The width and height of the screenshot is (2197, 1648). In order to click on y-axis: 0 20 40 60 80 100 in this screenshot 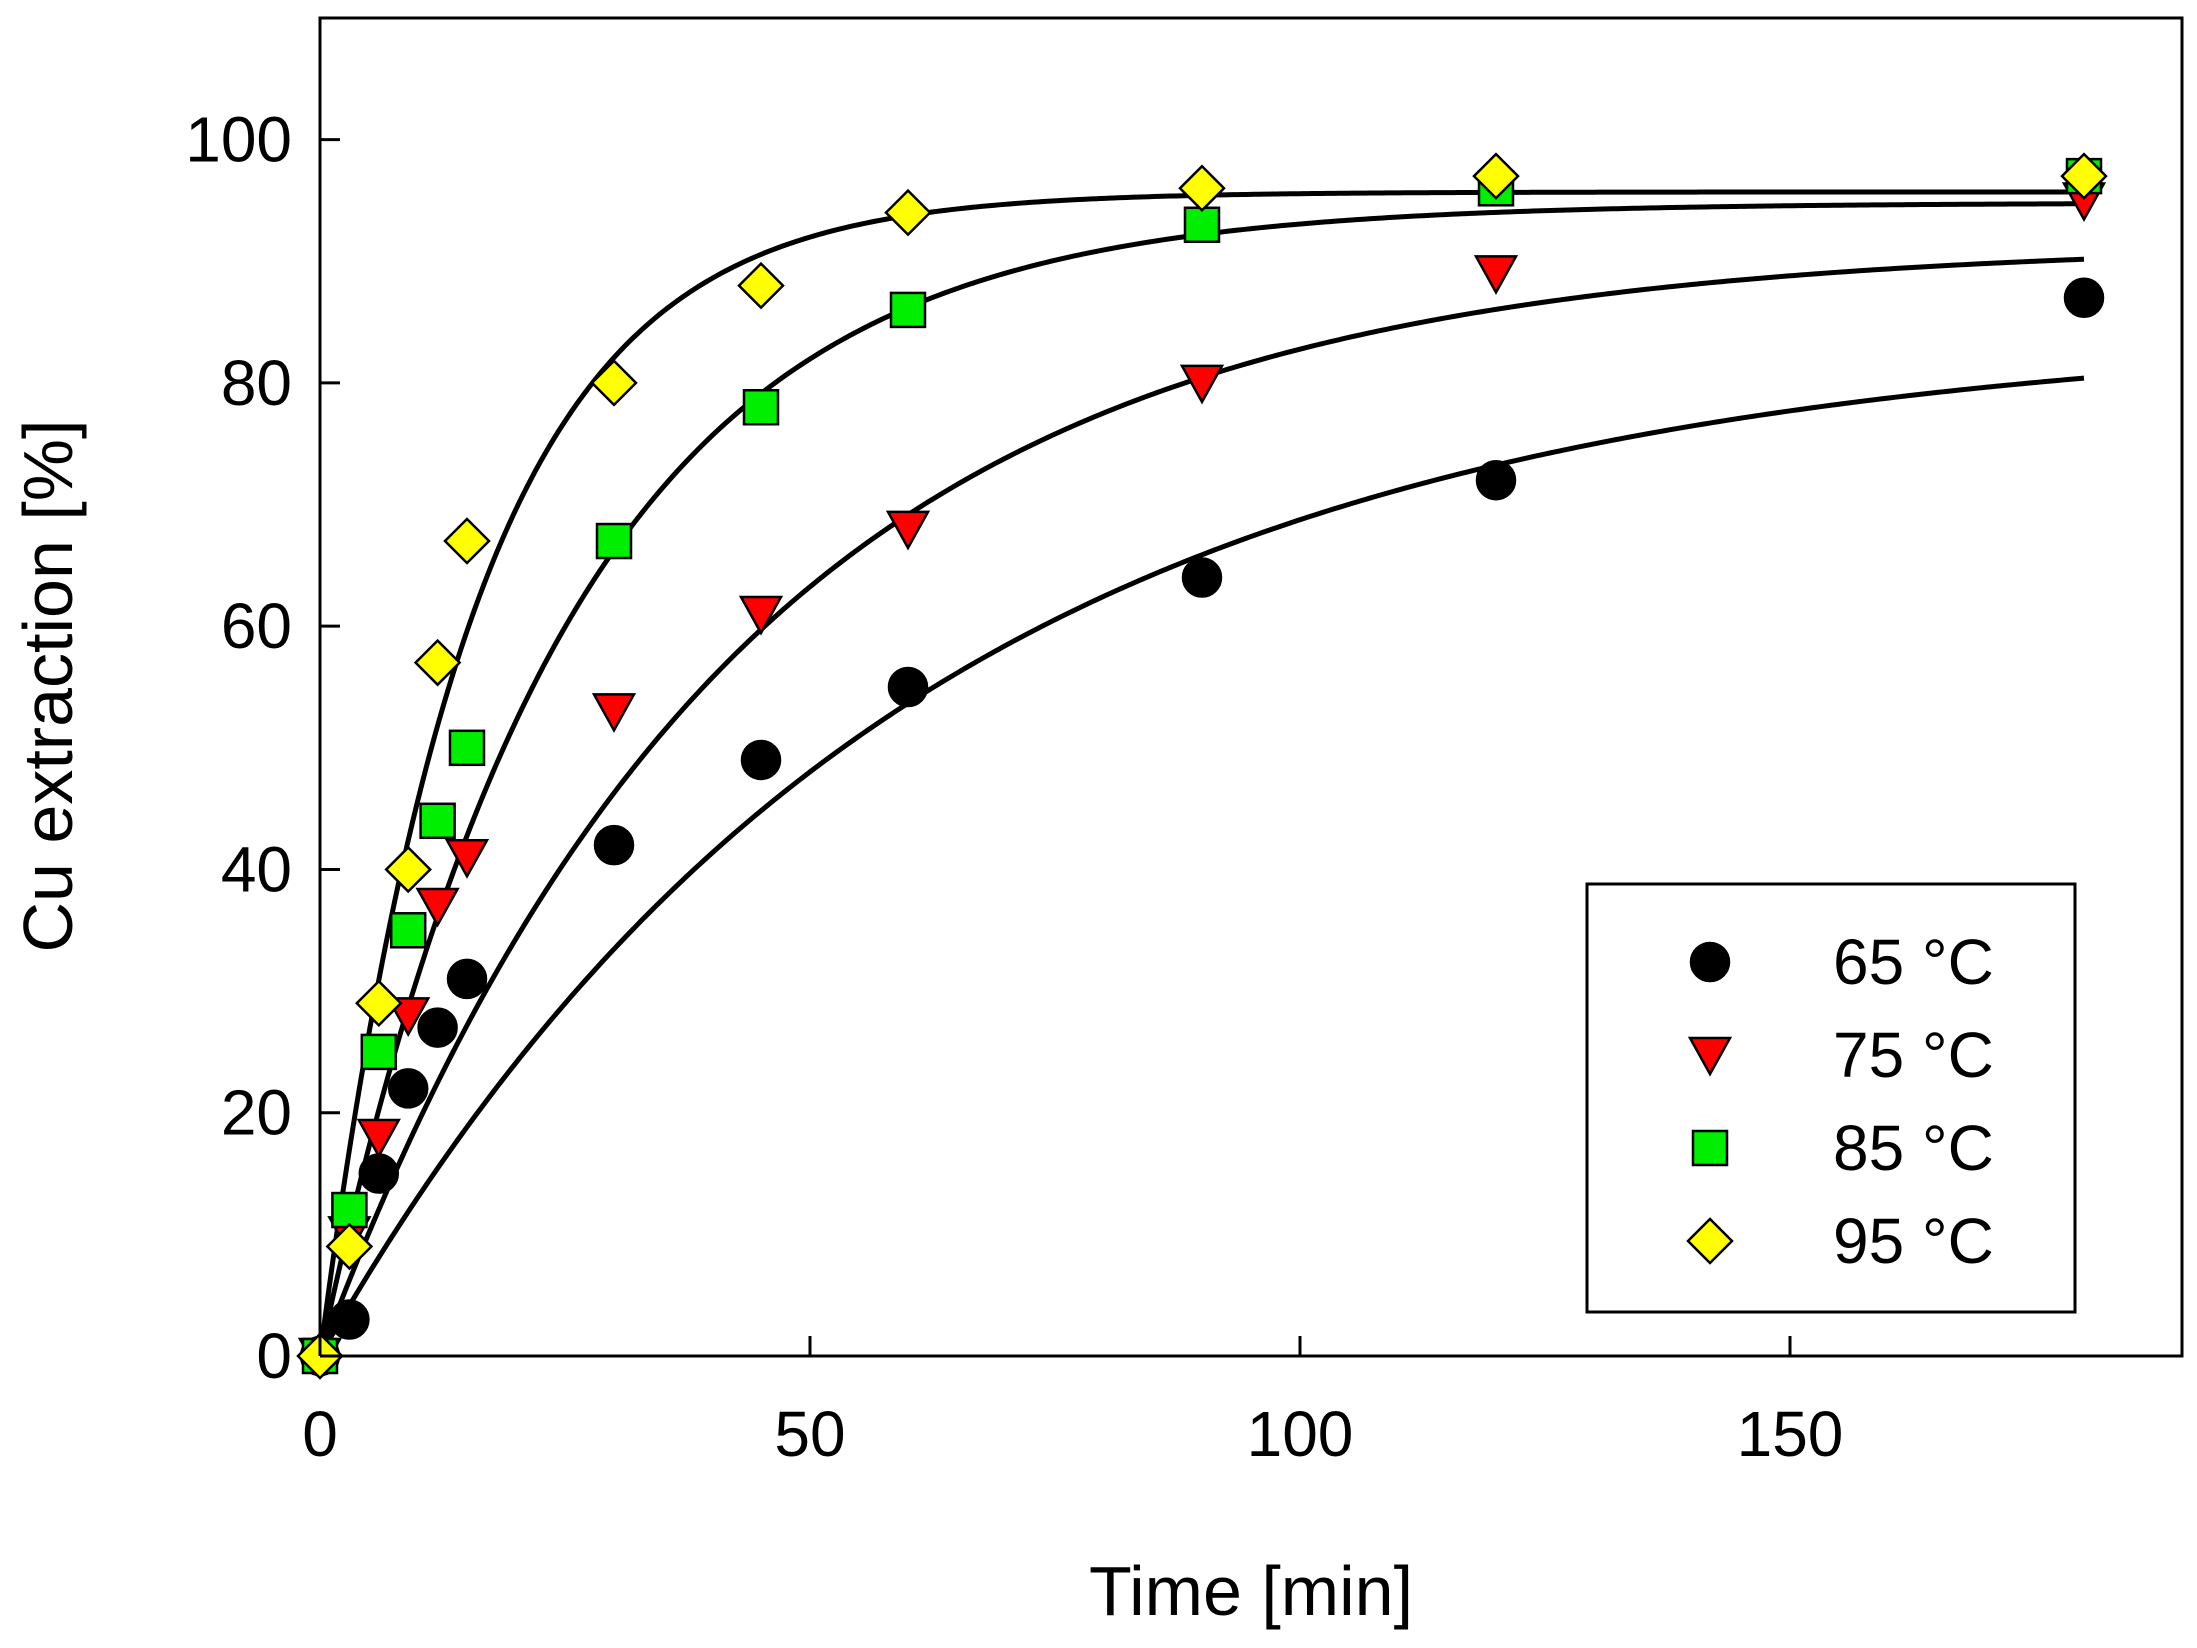, I will do `click(262, 748)`.